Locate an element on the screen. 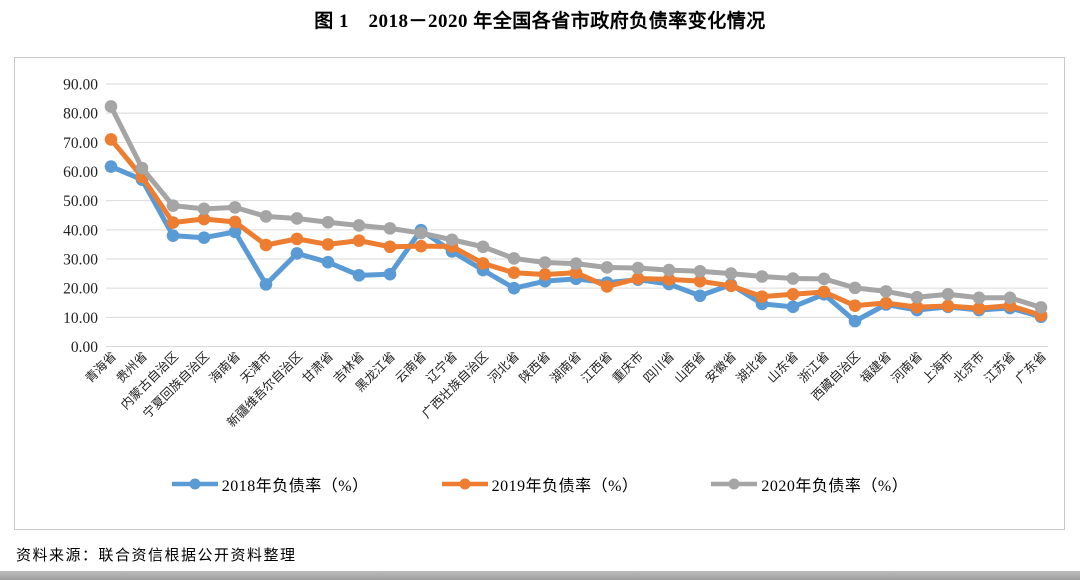  y-axis-tick-label: 0.00 is located at coordinates (84, 347).